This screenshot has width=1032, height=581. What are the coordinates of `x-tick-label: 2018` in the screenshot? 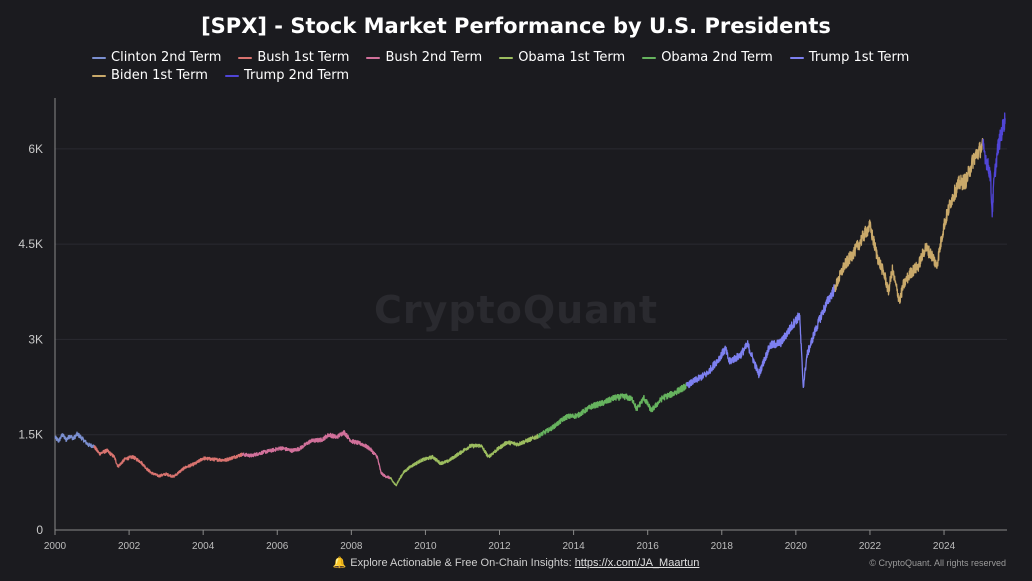 It's located at (722, 546).